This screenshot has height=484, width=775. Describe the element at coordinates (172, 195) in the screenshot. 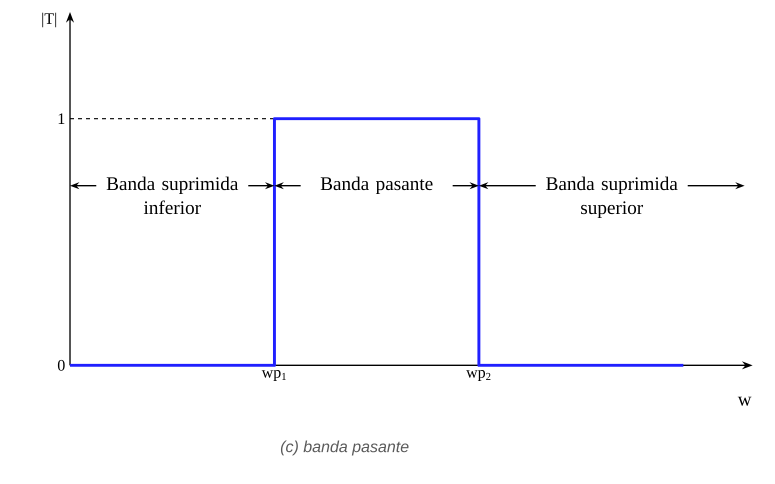

I see `annotation: Banda suprimida inferior` at that location.